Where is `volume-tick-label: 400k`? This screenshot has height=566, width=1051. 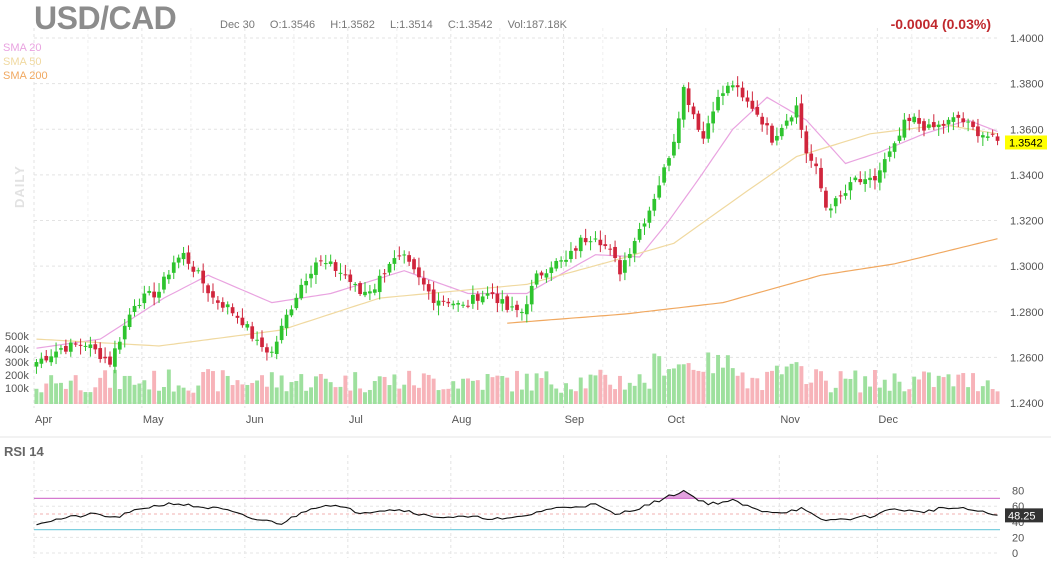 volume-tick-label: 400k is located at coordinates (17, 350).